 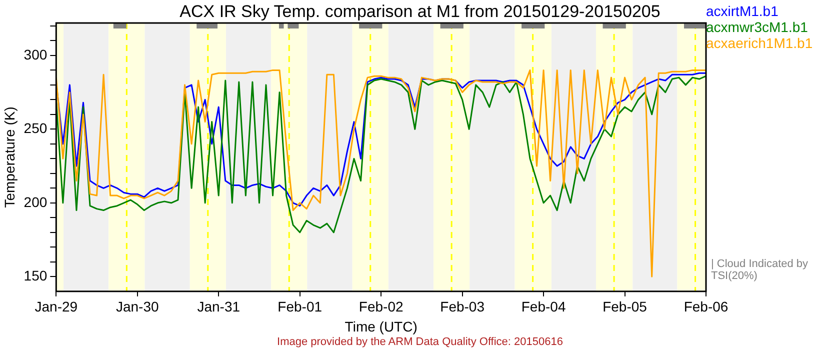 I want to click on y-tick-label: 150, so click(x=36, y=276).